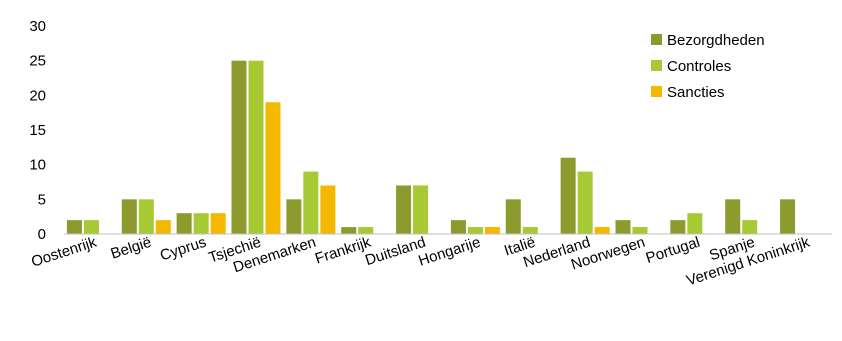 The width and height of the screenshot is (842, 341). I want to click on y-axis: 0 5 10 15 20 25 30, so click(37, 130).